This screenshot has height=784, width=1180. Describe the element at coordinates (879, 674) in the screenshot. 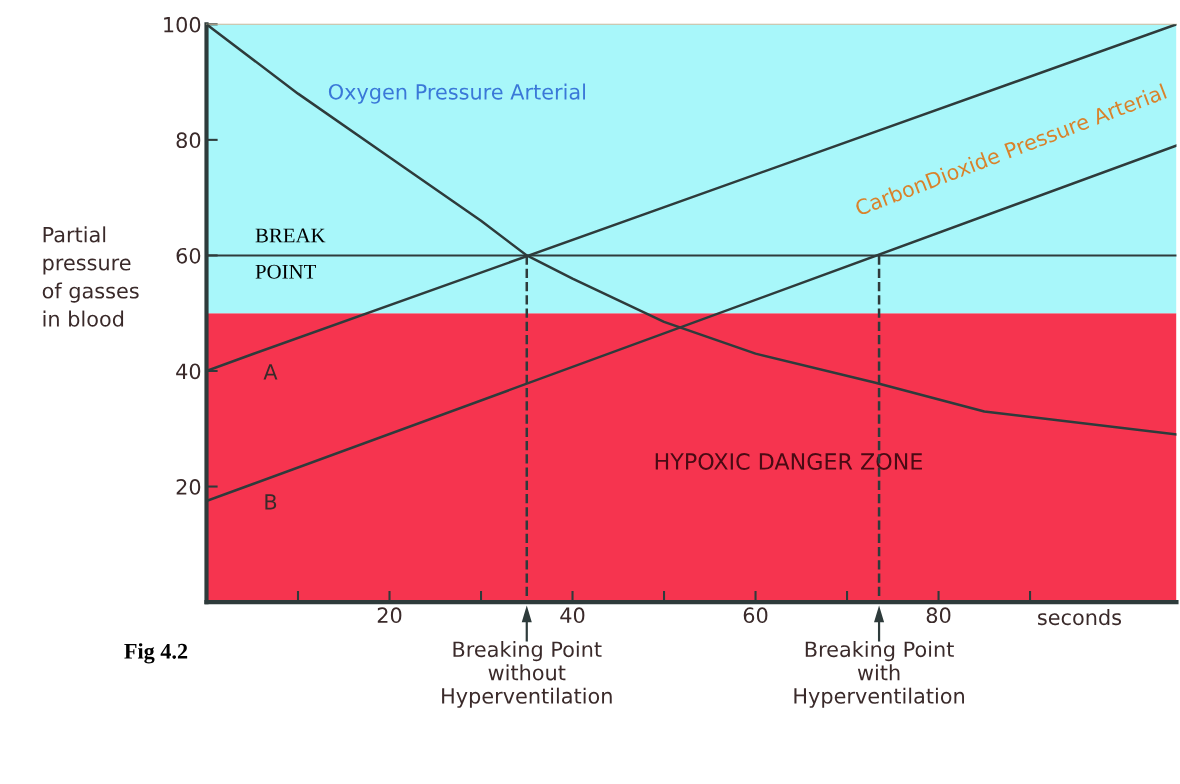

I see `text: Breaking Point with Hyperventilation` at that location.